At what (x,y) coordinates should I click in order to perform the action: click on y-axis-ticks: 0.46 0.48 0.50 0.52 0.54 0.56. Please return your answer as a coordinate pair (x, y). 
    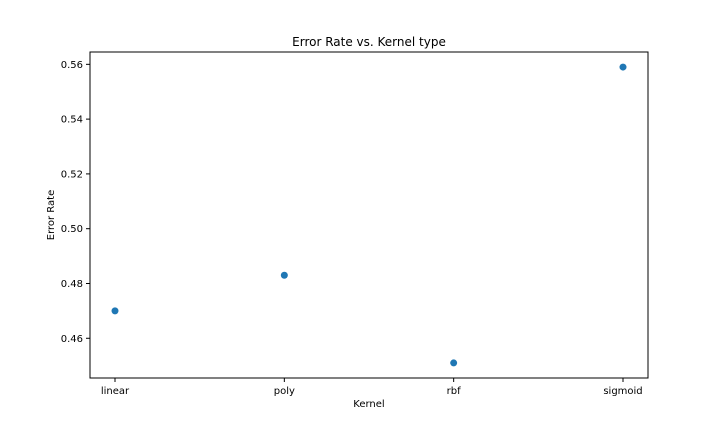
    Looking at the image, I should click on (75, 202).